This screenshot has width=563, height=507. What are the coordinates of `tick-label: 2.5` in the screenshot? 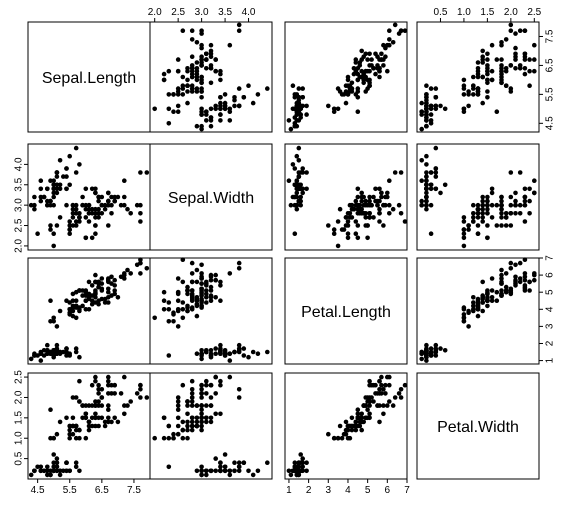 It's located at (19, 377).